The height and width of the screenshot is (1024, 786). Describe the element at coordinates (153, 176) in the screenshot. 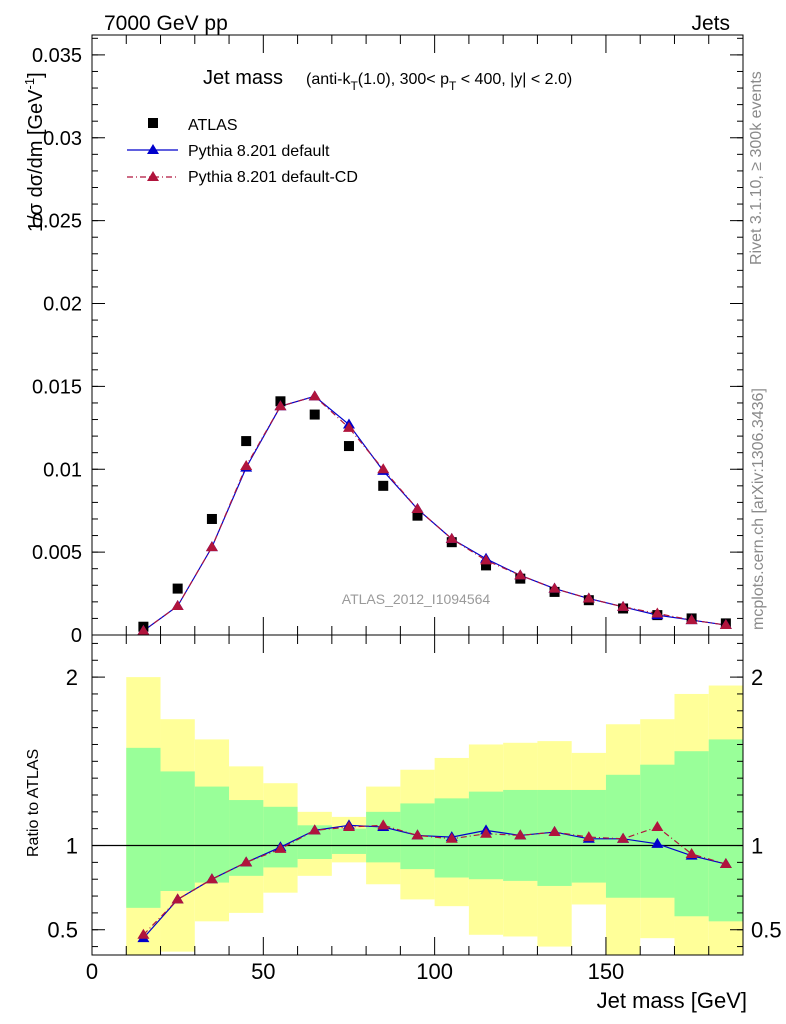

I see `legend-marker-default-cd` at that location.